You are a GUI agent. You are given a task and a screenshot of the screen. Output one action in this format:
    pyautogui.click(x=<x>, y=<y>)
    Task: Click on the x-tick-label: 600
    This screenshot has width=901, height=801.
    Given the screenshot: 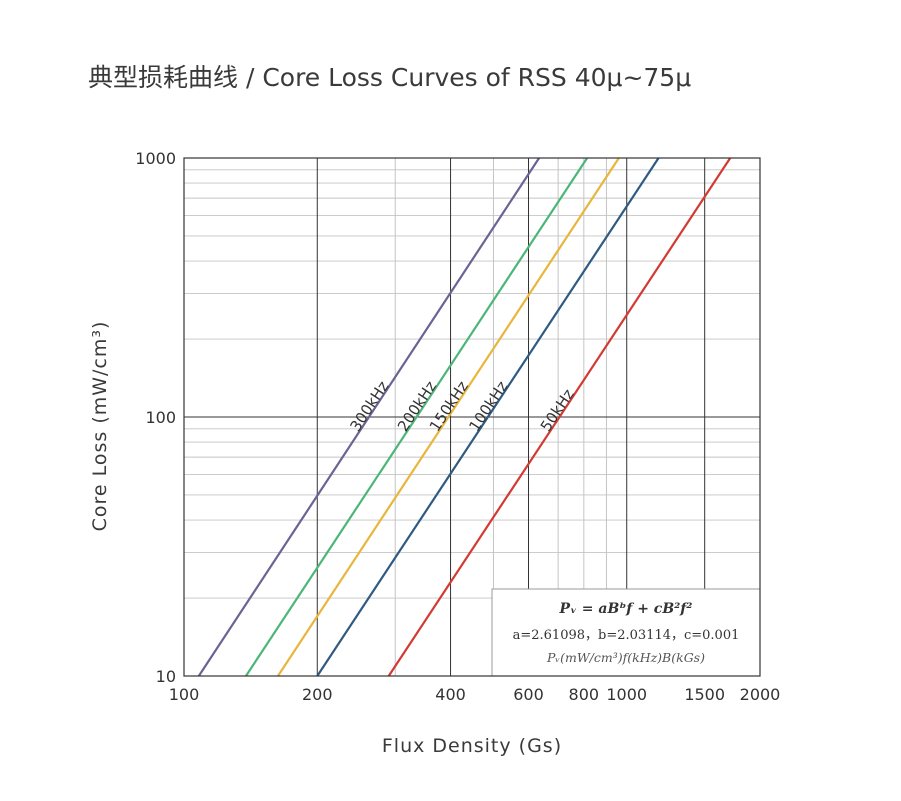 What is the action you would take?
    pyautogui.click(x=528, y=694)
    